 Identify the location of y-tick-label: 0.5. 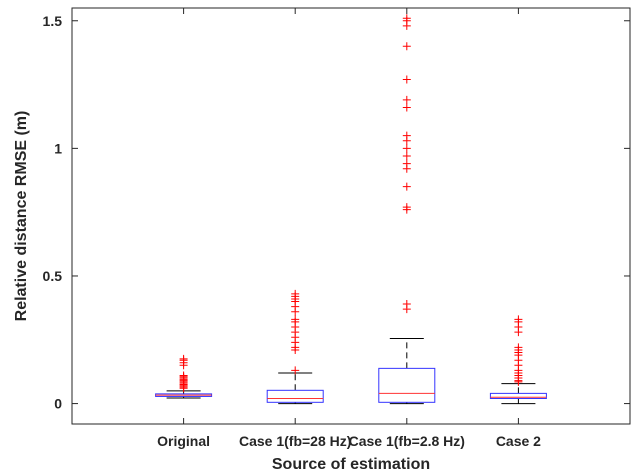
(53, 276).